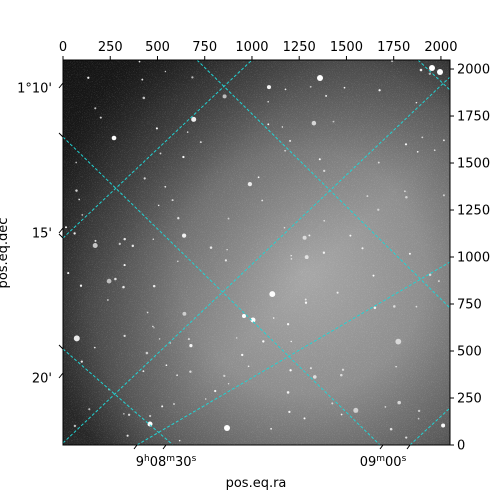  Describe the element at coordinates (135, 447) in the screenshot. I see `ra-crossing-mark` at that location.